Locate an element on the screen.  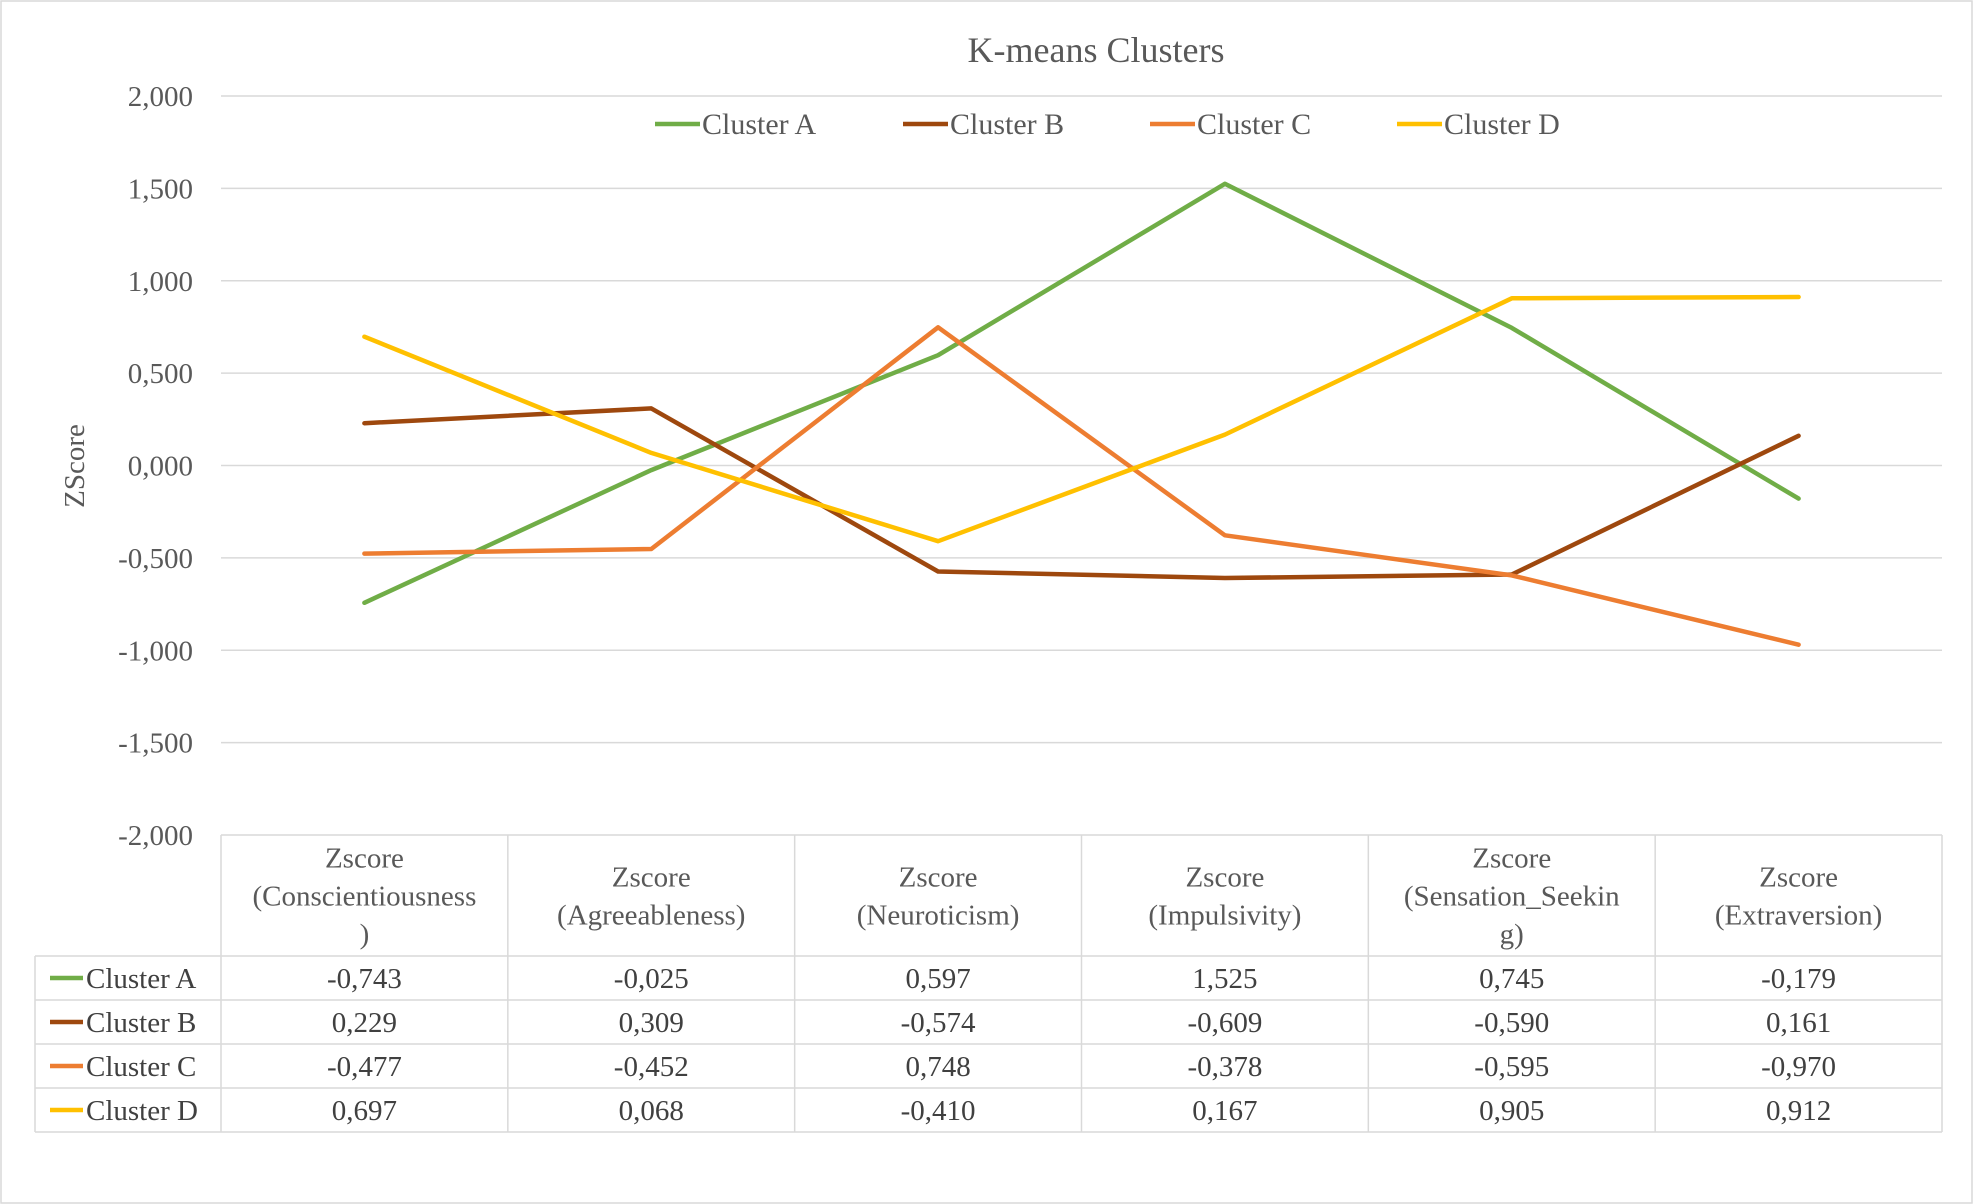
table-cell-value: 0,748 is located at coordinates (937, 1067).